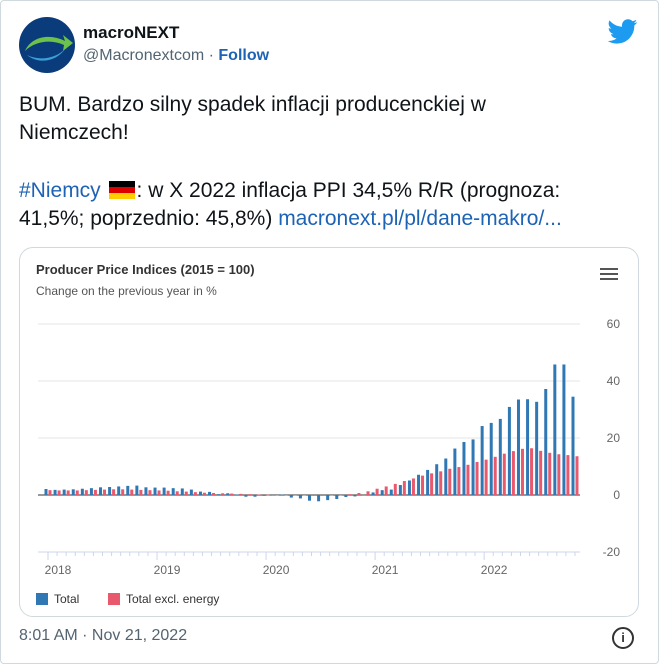 Image resolution: width=659 pixels, height=664 pixels. I want to click on legend-excl-energy: Total excl. energy, so click(163, 599).